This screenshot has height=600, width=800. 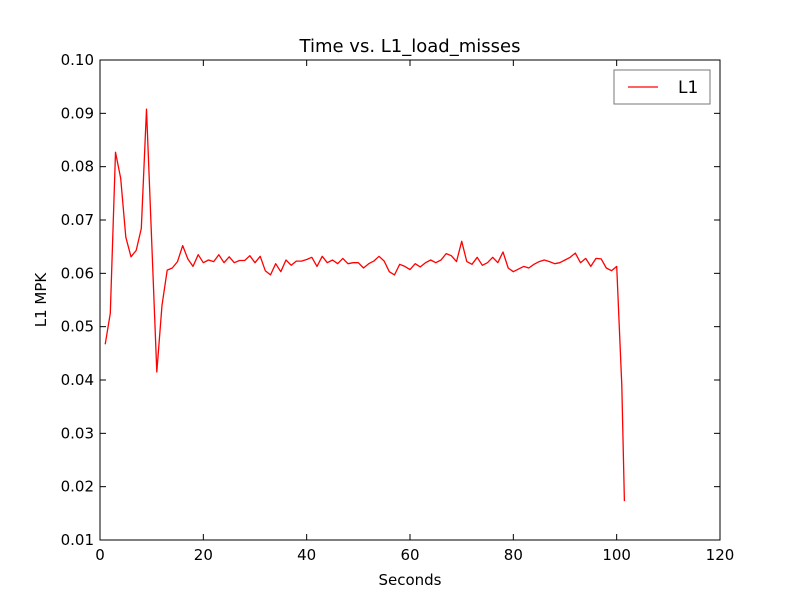 I want to click on x-tick-label: 0, so click(x=100, y=555).